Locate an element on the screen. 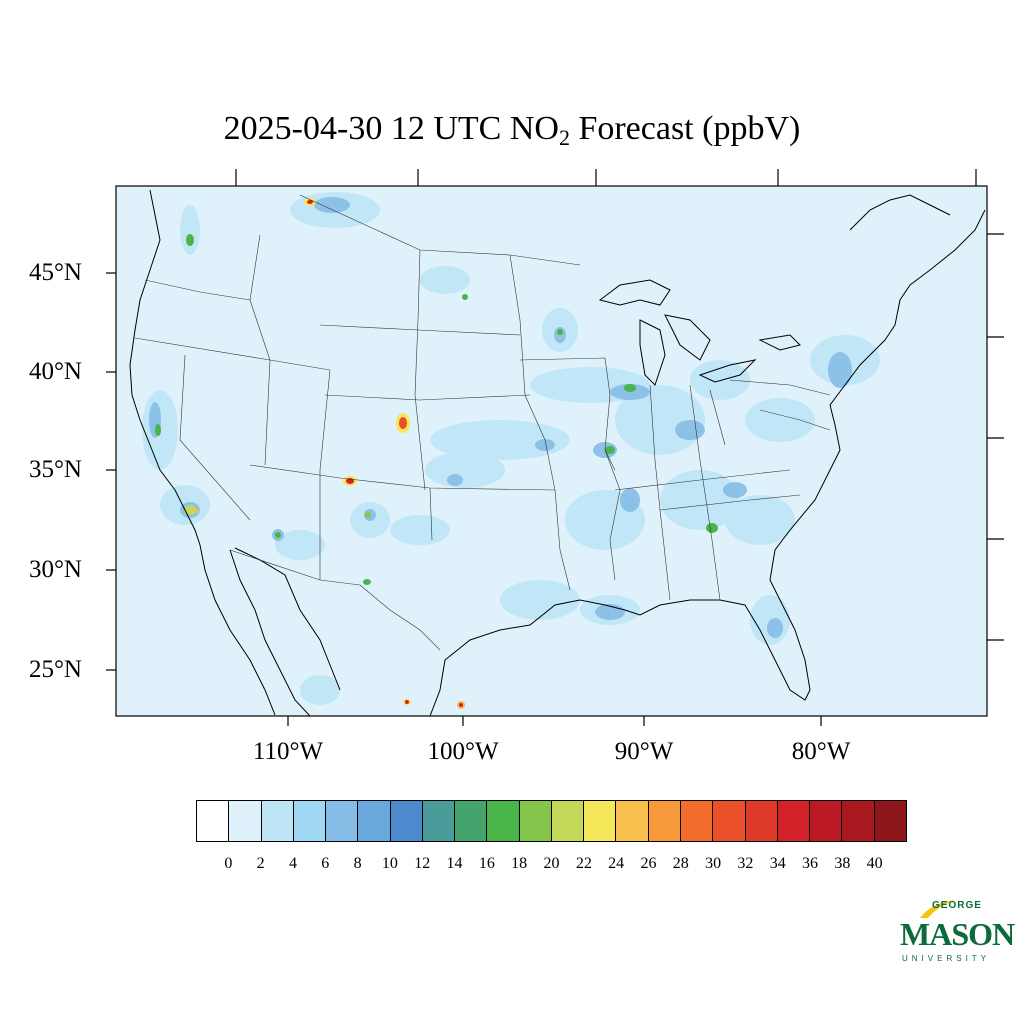 The image size is (1024, 1024). logo-mason-text: MASON is located at coordinates (957, 934).